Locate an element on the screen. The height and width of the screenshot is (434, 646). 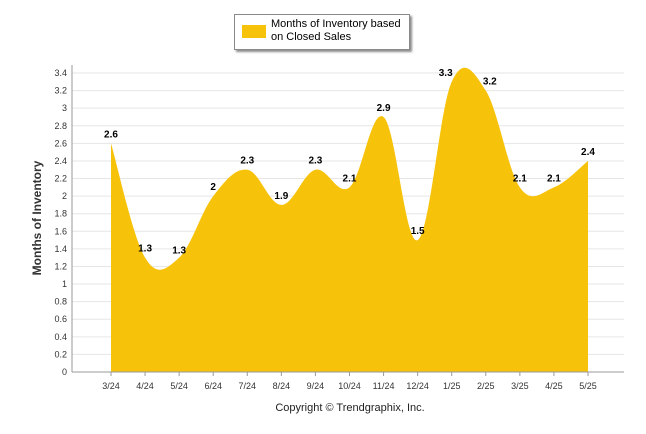
y-tick-label: 0.2 is located at coordinates (60, 354).